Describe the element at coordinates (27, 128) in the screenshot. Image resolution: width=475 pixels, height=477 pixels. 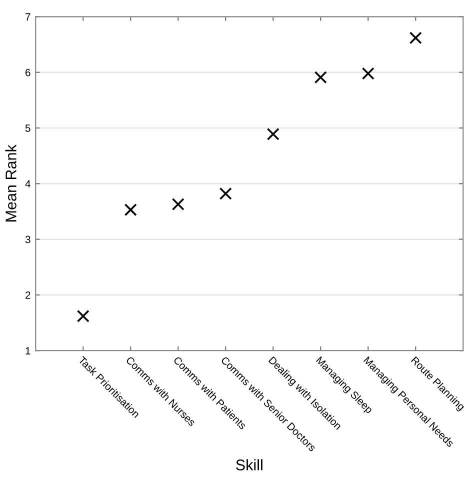
I see `y-tick-label: 5` at that location.